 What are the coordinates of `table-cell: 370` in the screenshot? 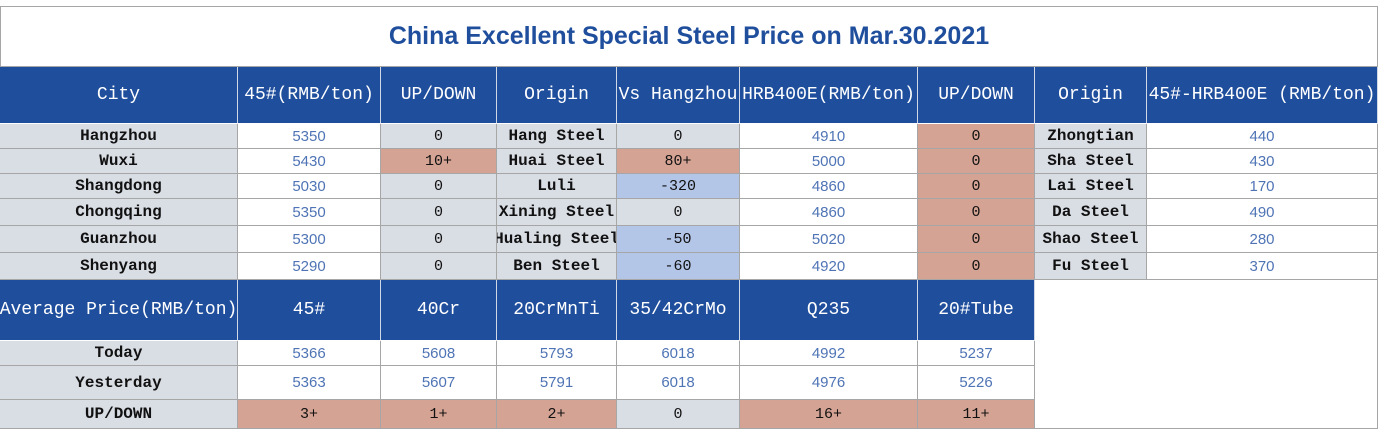 It's located at (1262, 266).